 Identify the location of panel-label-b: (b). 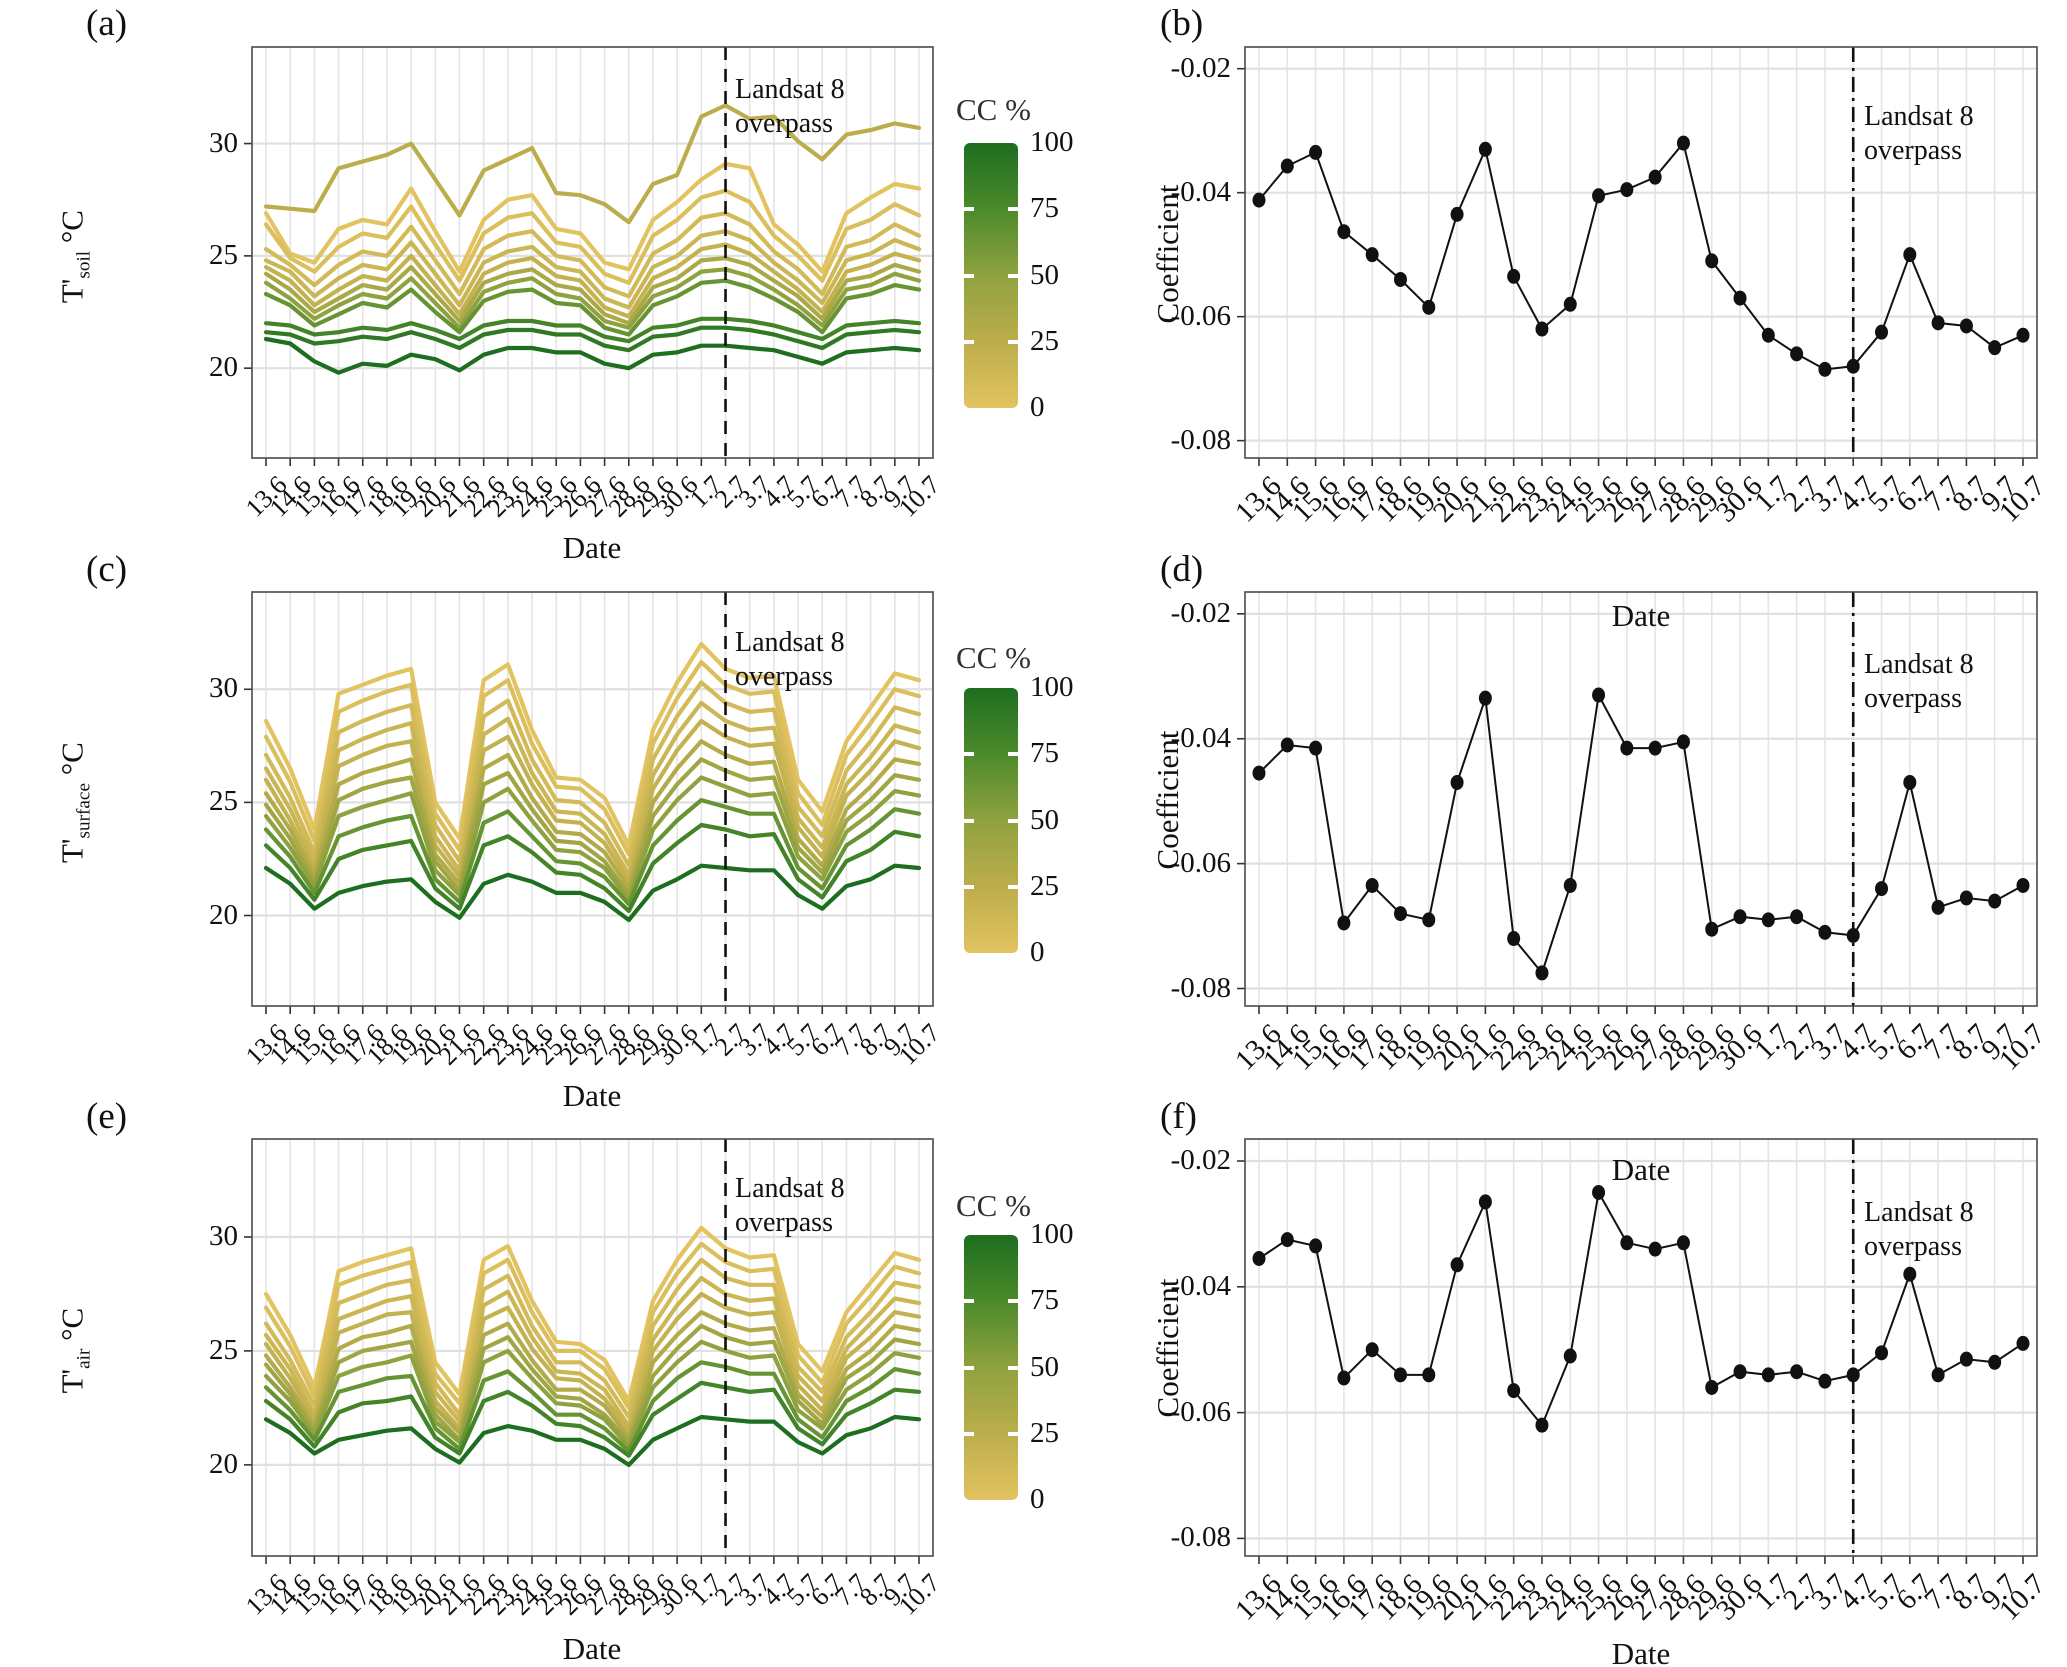
(1182, 23).